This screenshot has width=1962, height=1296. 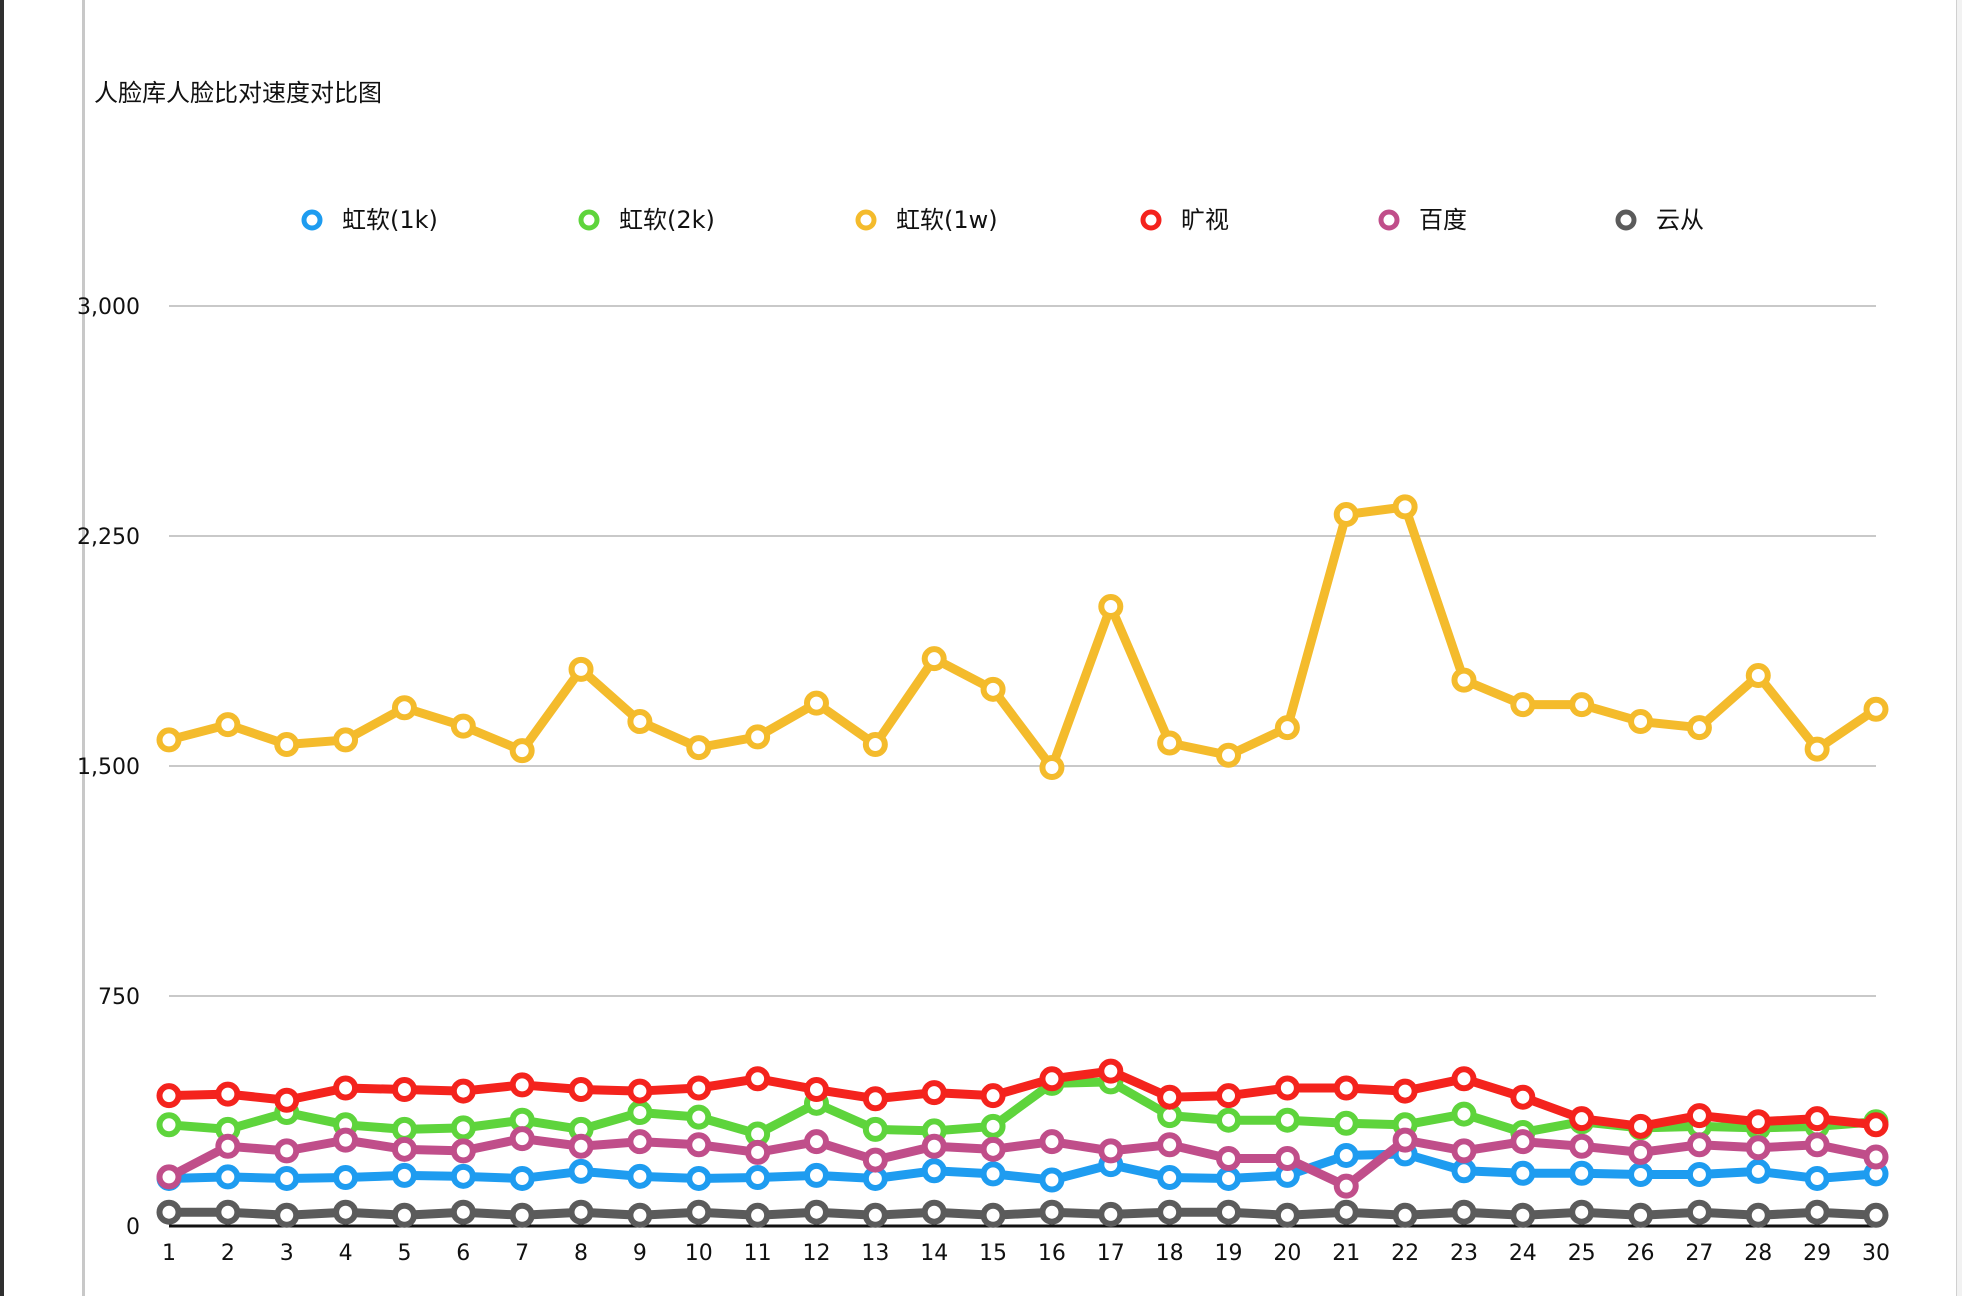 What do you see at coordinates (1680, 220) in the screenshot?
I see `legend-label-series-6: 云从` at bounding box center [1680, 220].